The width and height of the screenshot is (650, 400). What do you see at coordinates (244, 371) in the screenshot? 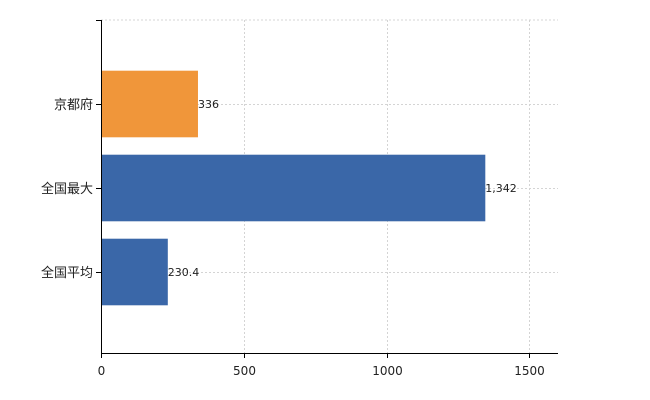
I see `x-tick-label-500: 500` at bounding box center [244, 371].